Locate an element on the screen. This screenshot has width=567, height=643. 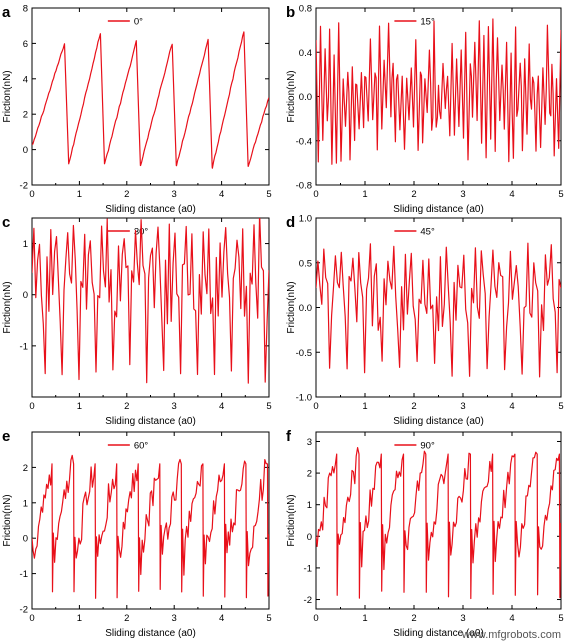
y-tick-label: 0.5 is located at coordinates (305, 263).